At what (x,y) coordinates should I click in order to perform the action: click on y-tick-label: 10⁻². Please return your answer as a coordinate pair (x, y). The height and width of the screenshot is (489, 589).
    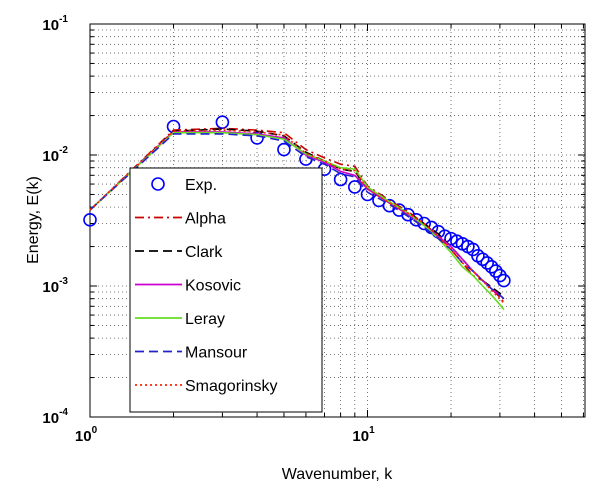
    Looking at the image, I should click on (55, 155).